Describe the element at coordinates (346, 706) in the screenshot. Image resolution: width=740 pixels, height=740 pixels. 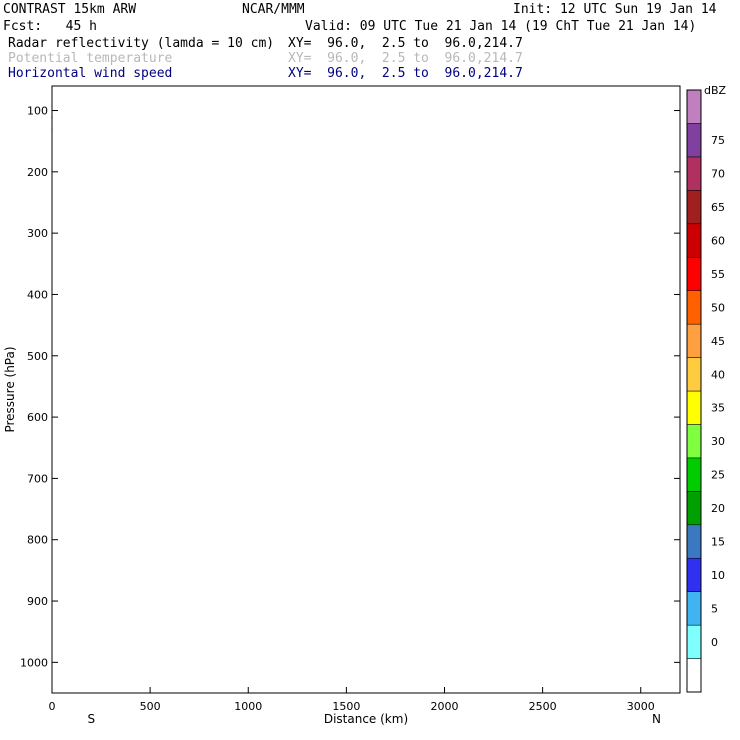
I see `x-tick-label: 1500` at that location.